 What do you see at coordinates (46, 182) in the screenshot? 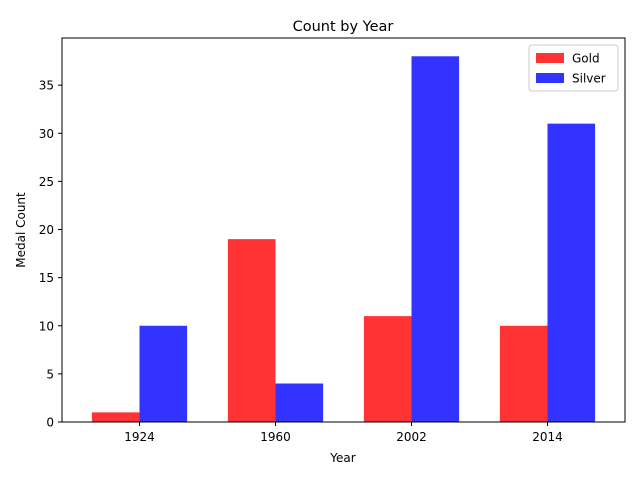
I see `y-tick-label: 25` at bounding box center [46, 182].